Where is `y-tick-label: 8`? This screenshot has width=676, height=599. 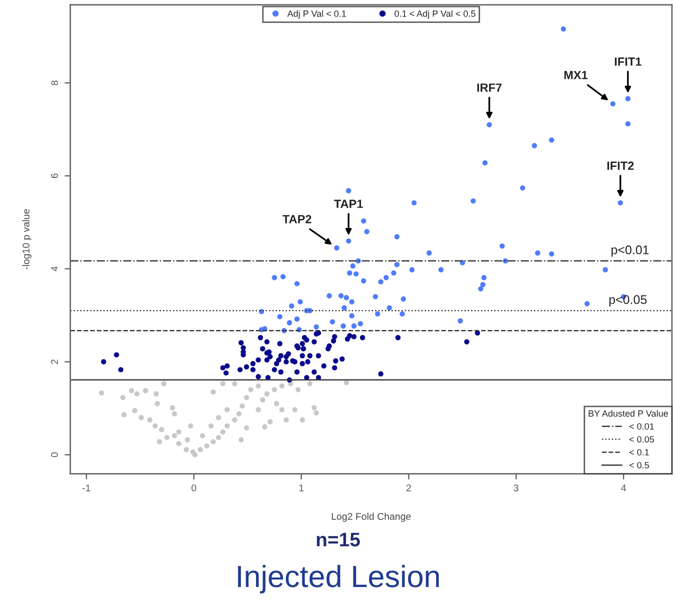 y-tick-label: 8 is located at coordinates (54, 83).